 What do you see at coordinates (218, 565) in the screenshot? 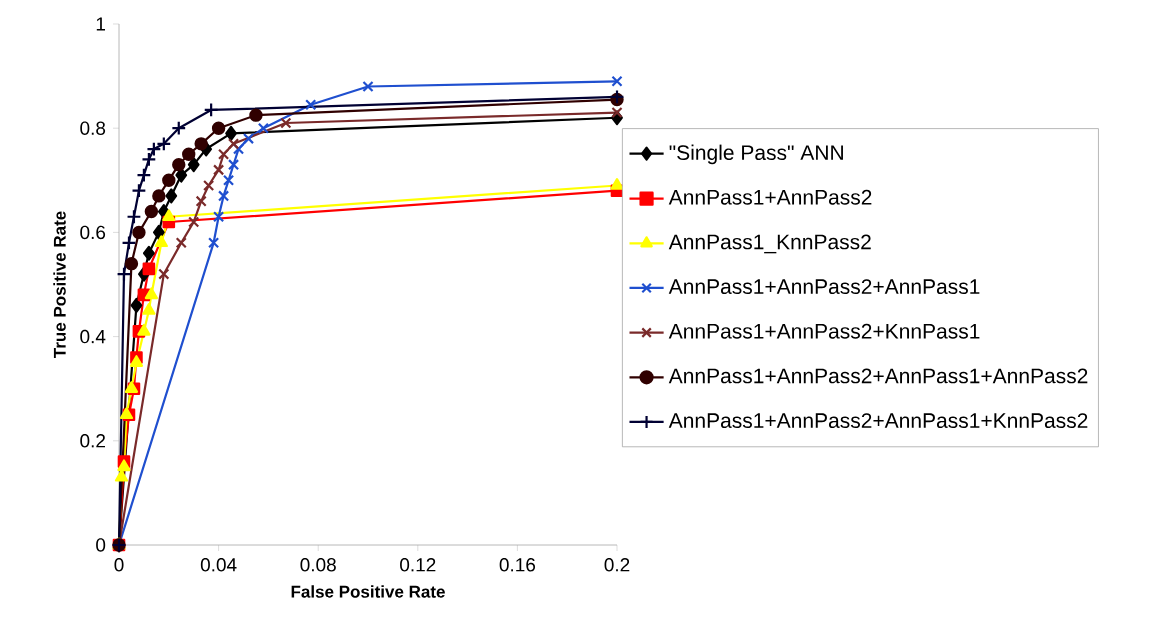
I see `x-tick-label: 0.04` at bounding box center [218, 565].